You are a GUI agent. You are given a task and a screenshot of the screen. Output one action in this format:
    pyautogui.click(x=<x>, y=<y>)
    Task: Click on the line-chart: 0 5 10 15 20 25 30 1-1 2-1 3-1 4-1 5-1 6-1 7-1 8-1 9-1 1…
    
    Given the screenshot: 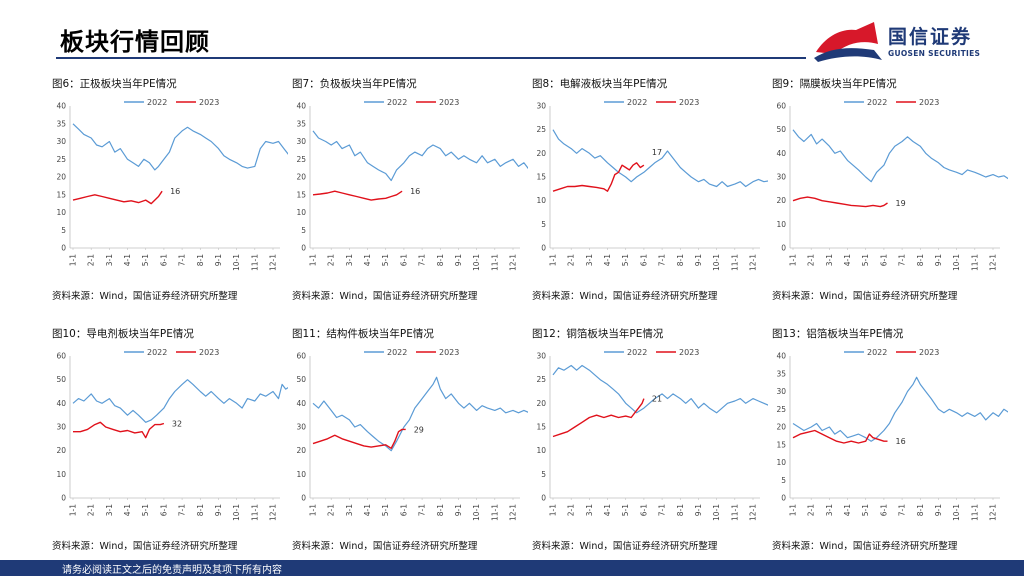 What is the action you would take?
    pyautogui.click(x=652, y=184)
    